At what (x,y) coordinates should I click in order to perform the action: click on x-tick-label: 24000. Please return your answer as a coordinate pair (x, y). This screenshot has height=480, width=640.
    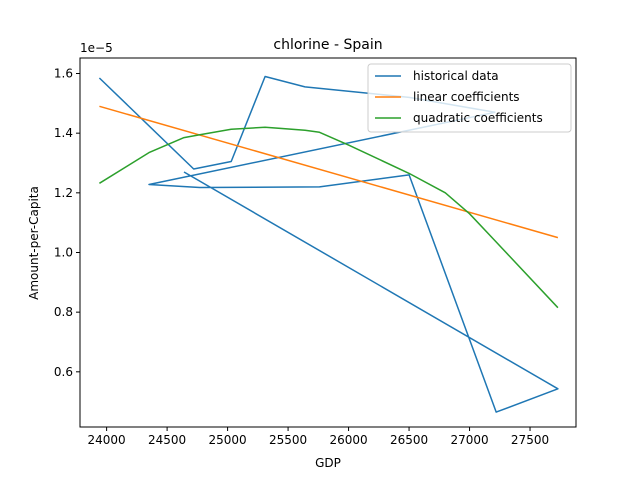
    Looking at the image, I should click on (107, 440).